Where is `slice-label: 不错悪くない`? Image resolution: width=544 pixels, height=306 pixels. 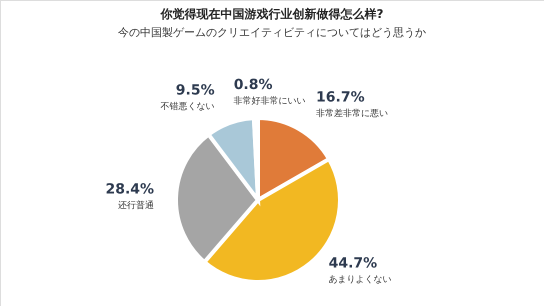 slice-label: 不错悪くない is located at coordinates (187, 106).